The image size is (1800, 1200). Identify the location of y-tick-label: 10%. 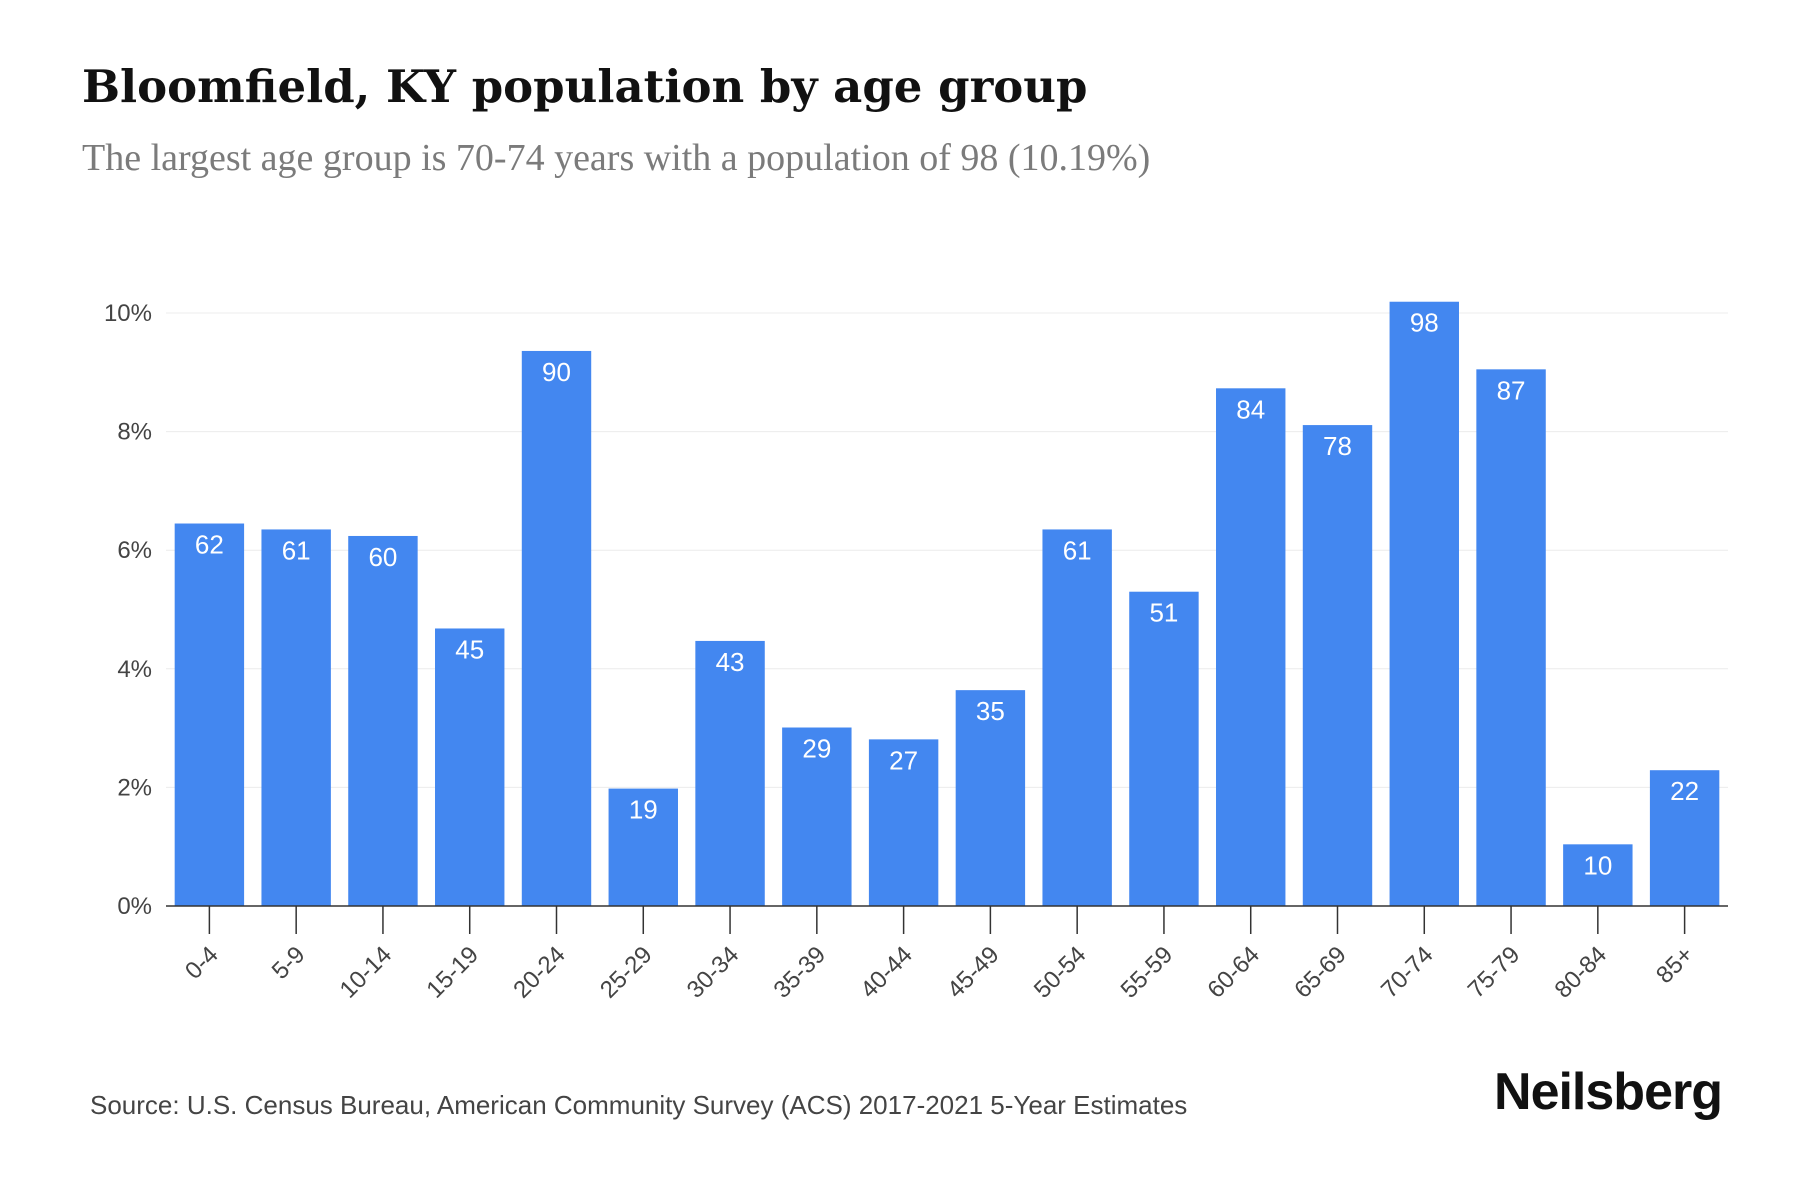
(128, 313).